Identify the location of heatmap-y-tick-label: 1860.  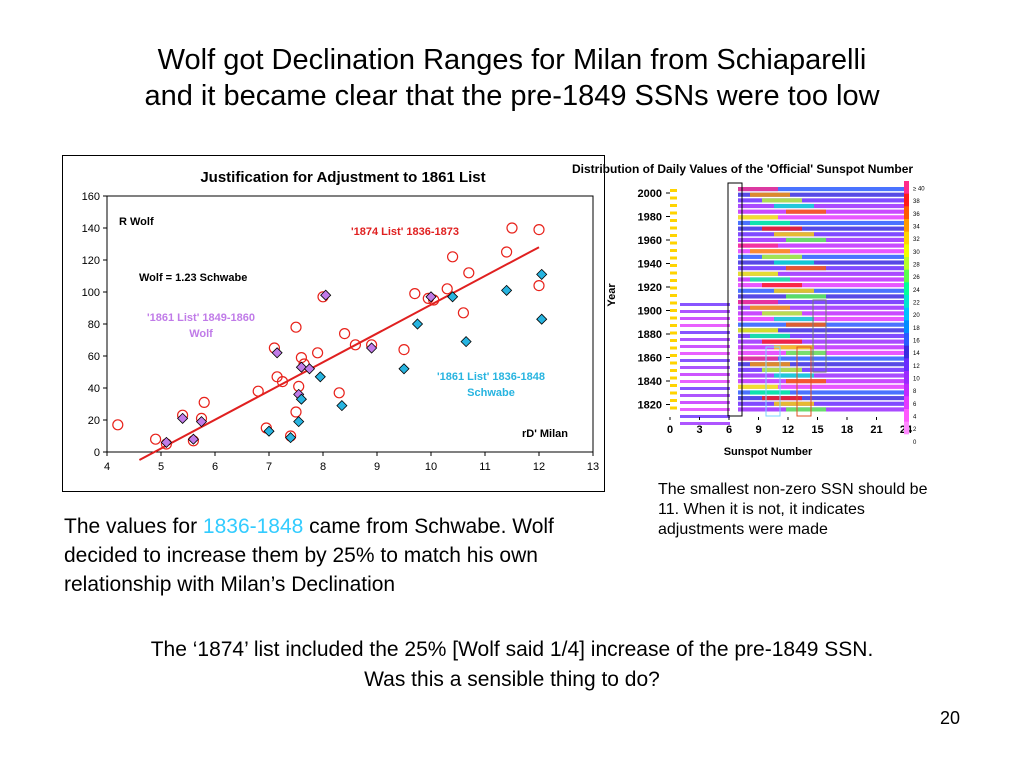
(650, 359).